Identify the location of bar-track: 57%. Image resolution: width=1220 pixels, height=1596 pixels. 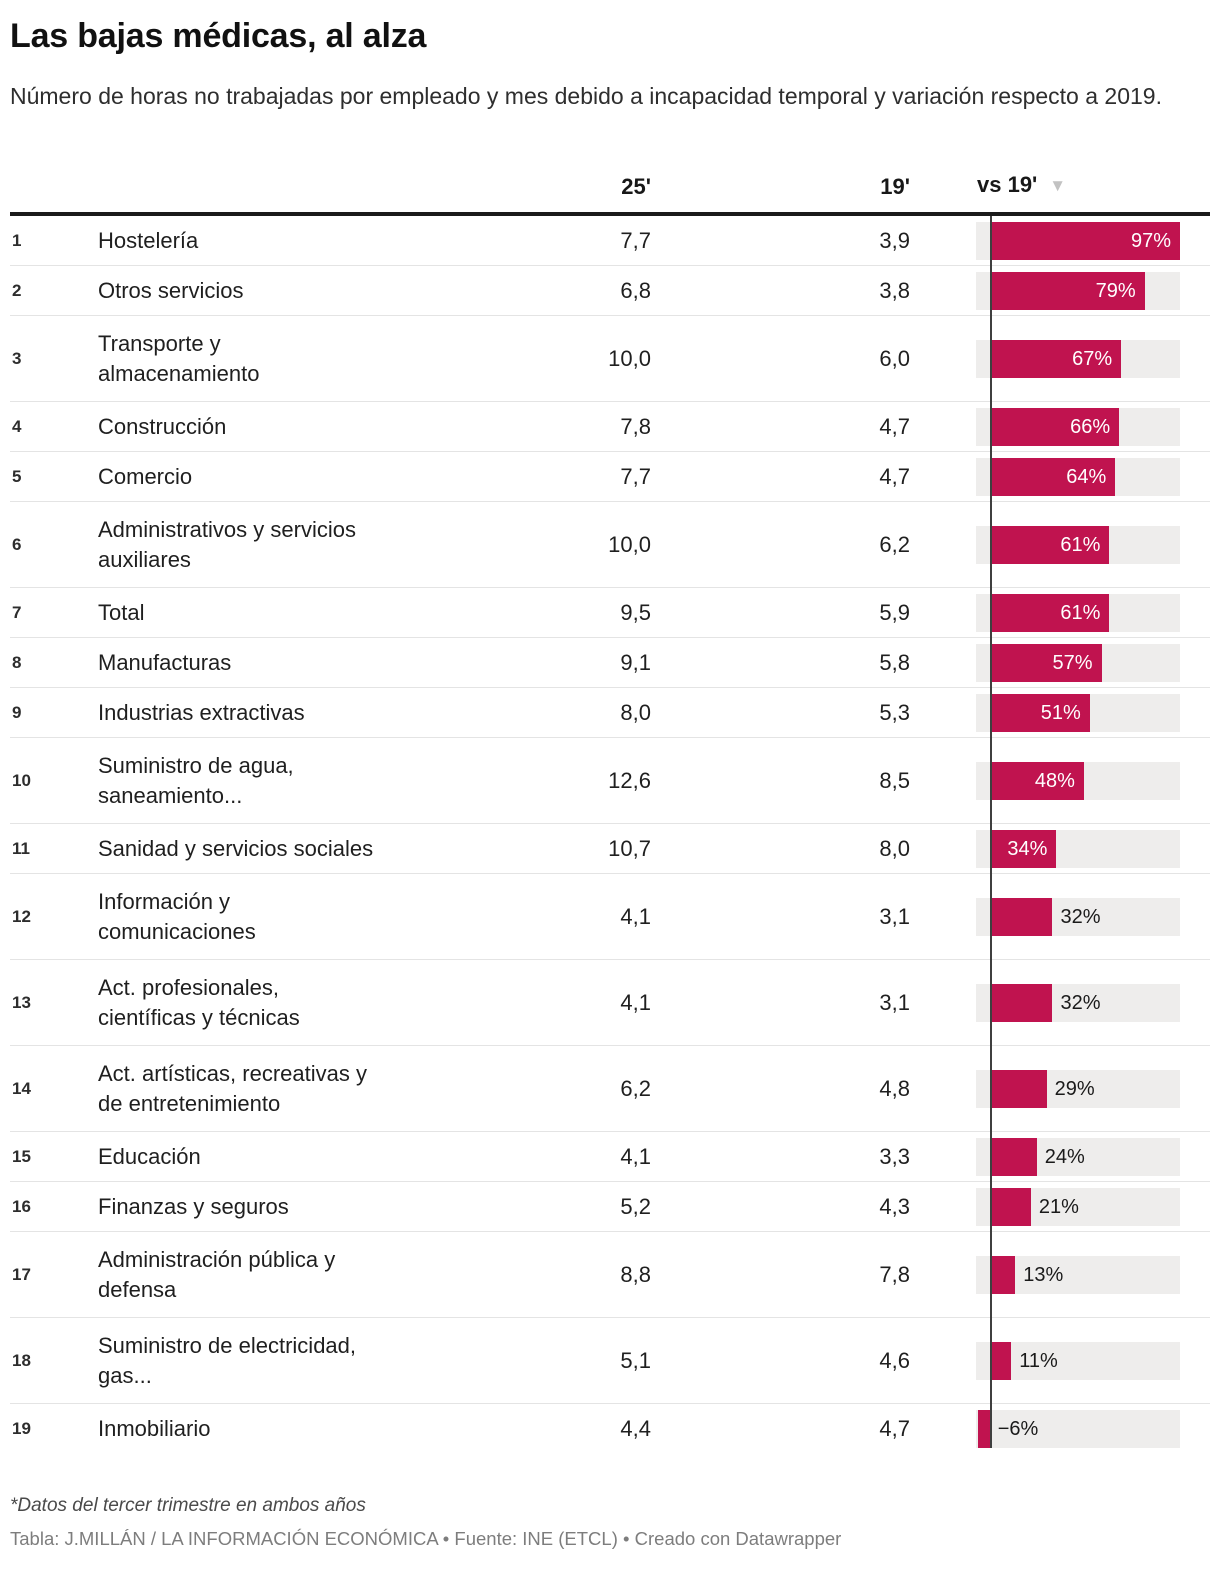
(1078, 662).